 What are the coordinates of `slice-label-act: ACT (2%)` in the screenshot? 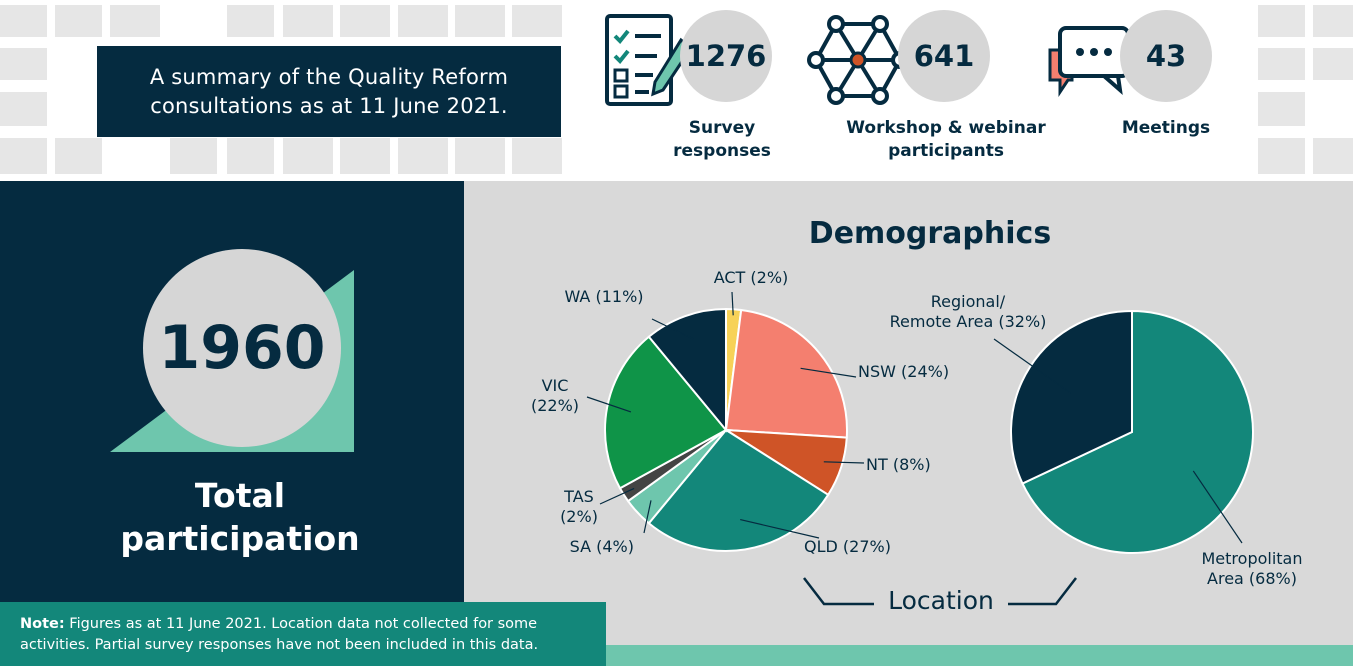 It's located at (751, 277).